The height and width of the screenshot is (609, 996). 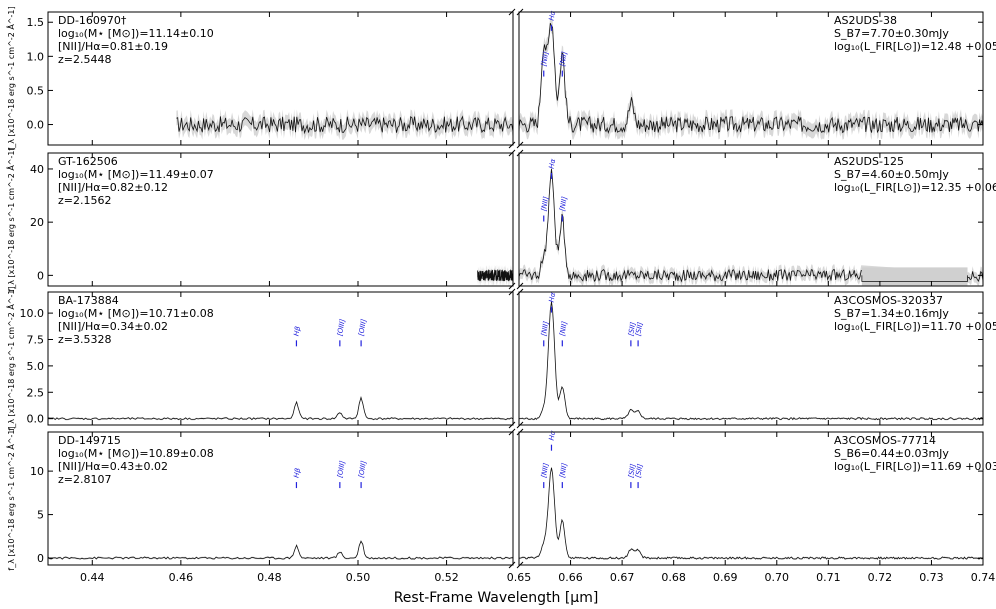 I want to click on panel-annotation-left: log₁₀(M⋆ [M⊙])=10.89±0.08, so click(x=136, y=453).